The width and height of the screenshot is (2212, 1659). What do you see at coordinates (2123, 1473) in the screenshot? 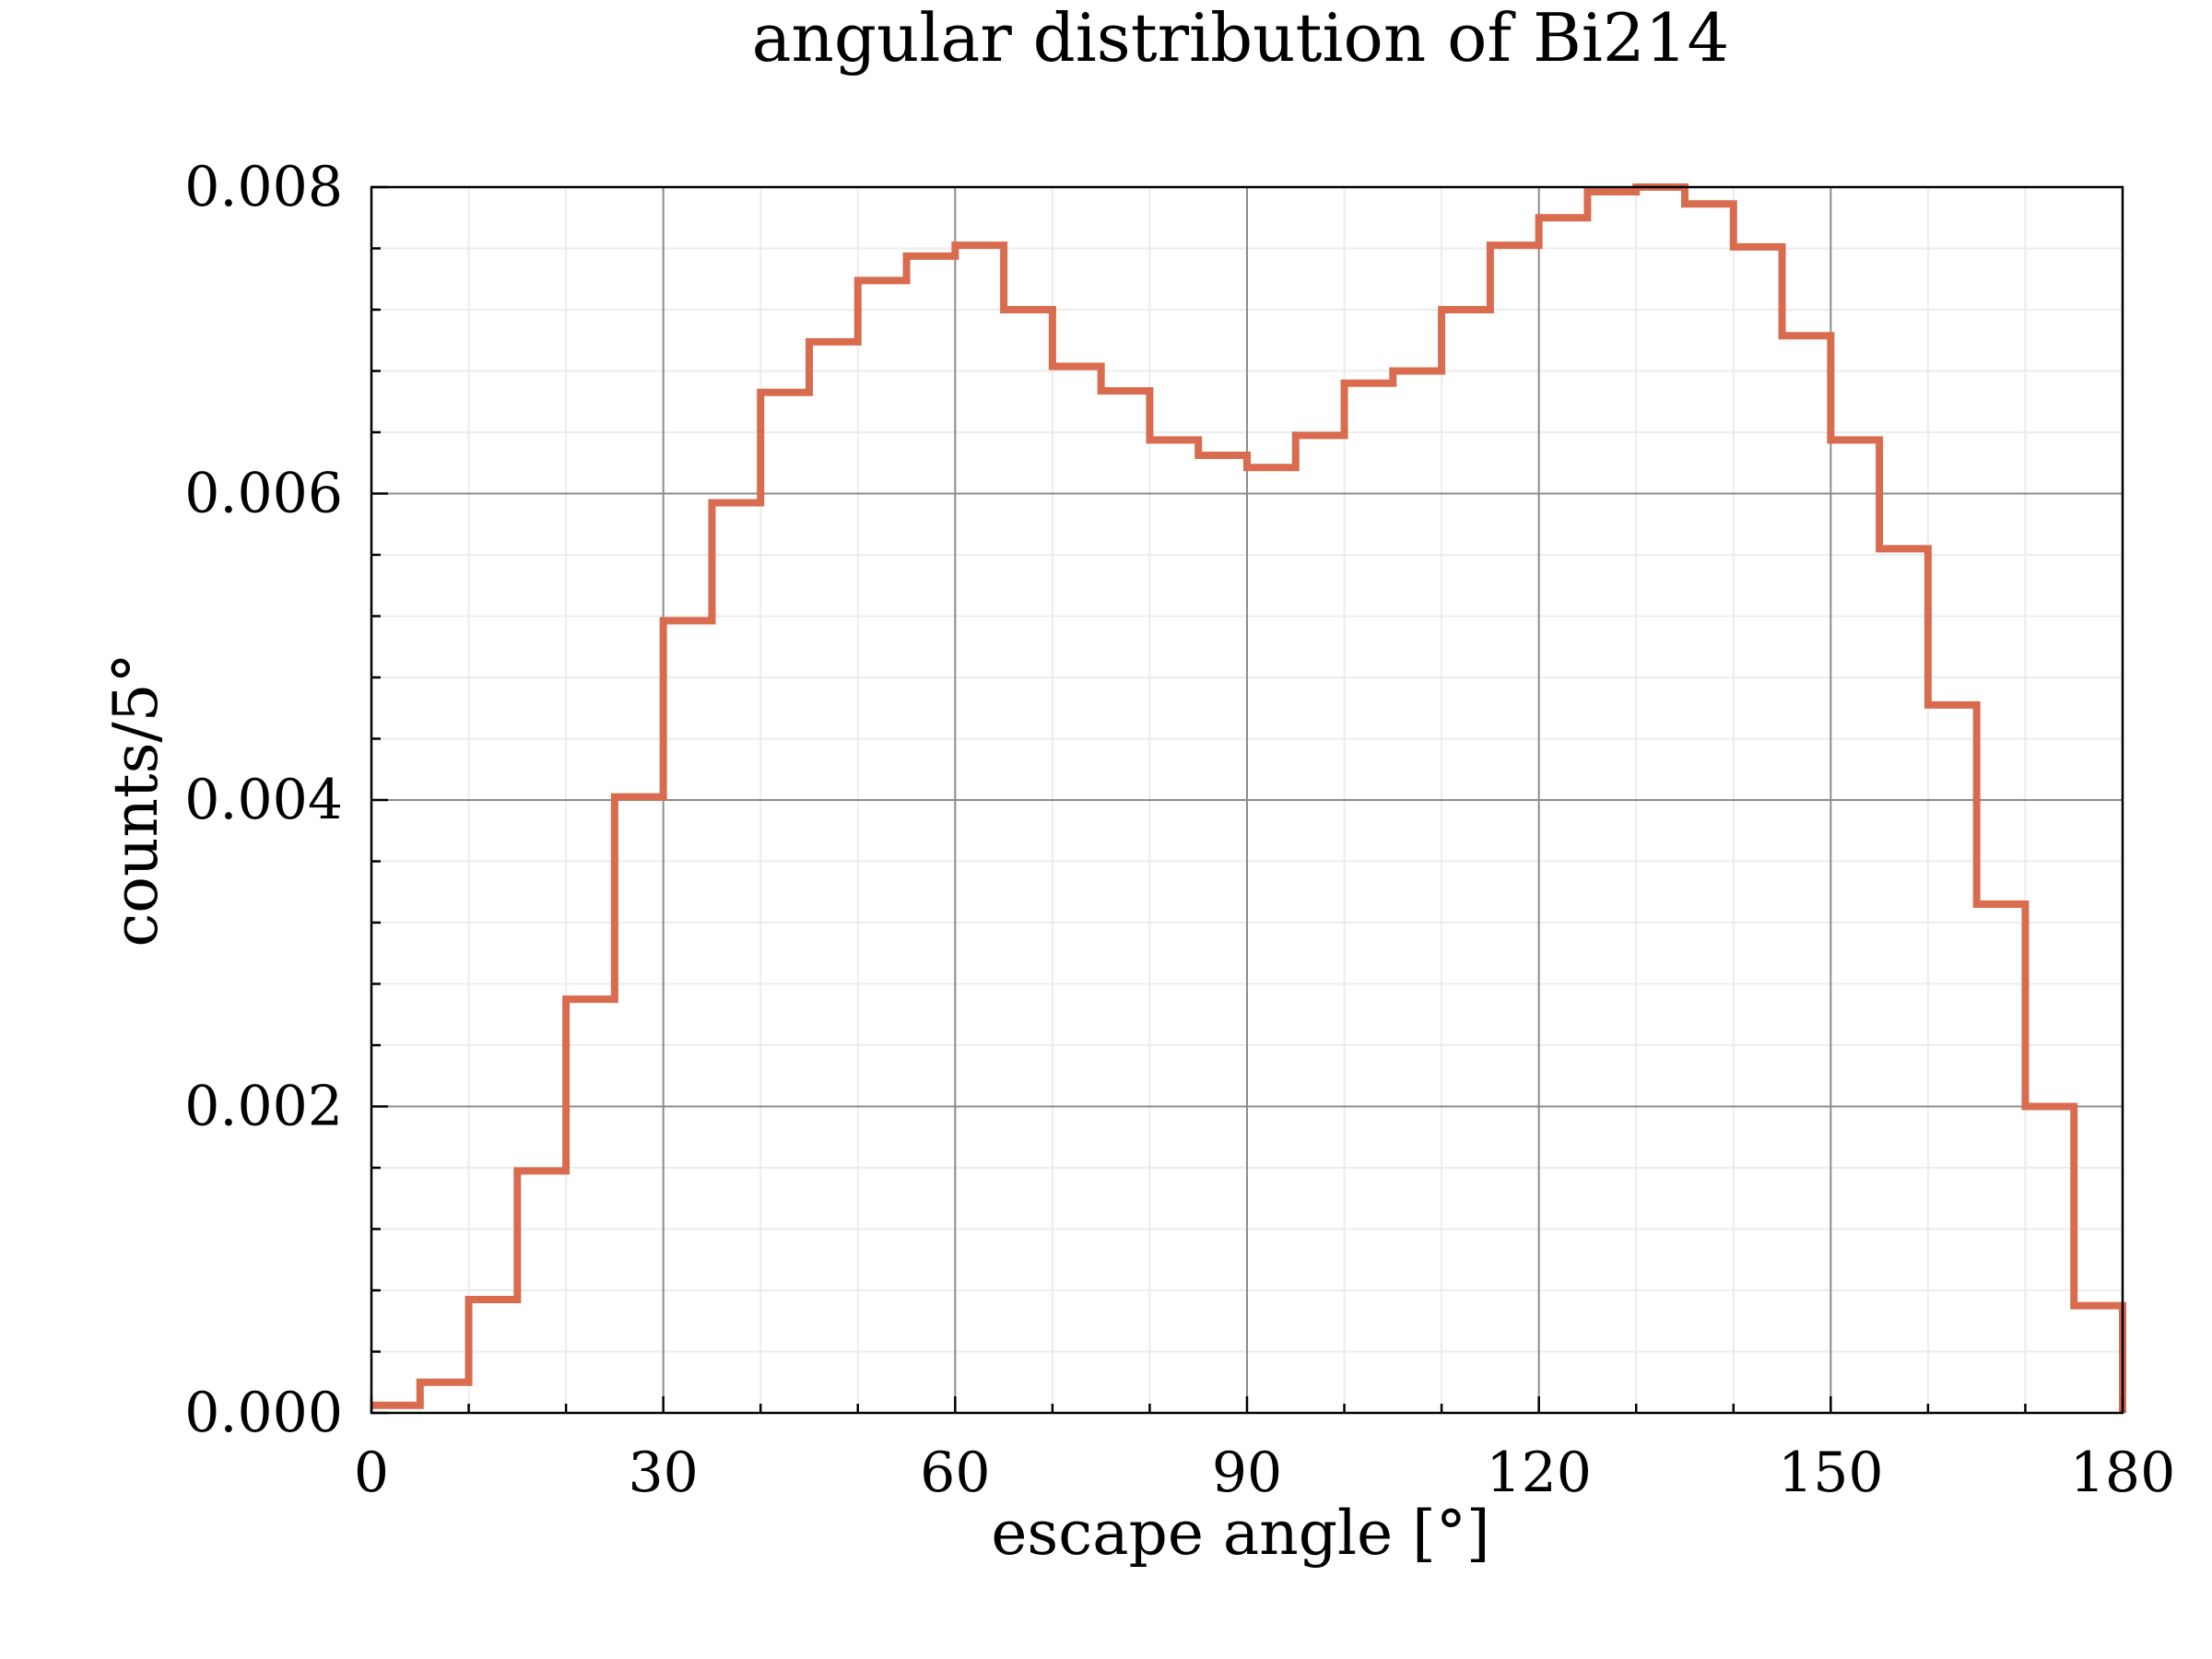
I see `x-tick-label: 180` at bounding box center [2123, 1473].